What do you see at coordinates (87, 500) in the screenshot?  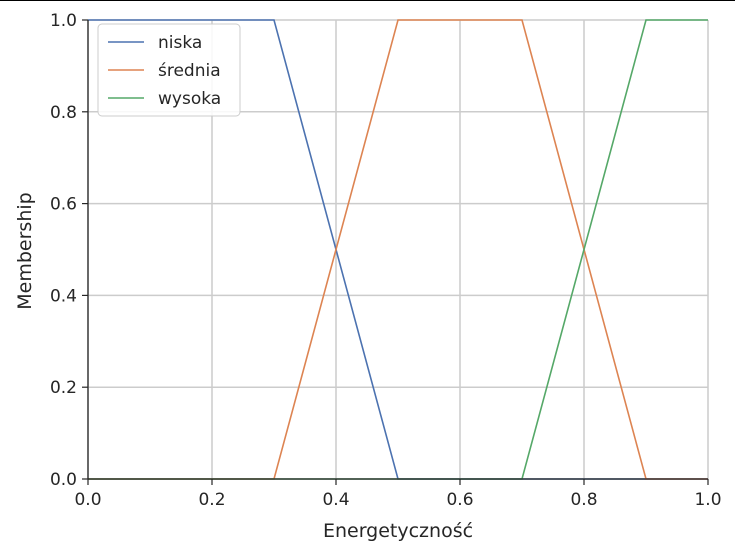 I see `x-tick-label: 0.0` at bounding box center [87, 500].